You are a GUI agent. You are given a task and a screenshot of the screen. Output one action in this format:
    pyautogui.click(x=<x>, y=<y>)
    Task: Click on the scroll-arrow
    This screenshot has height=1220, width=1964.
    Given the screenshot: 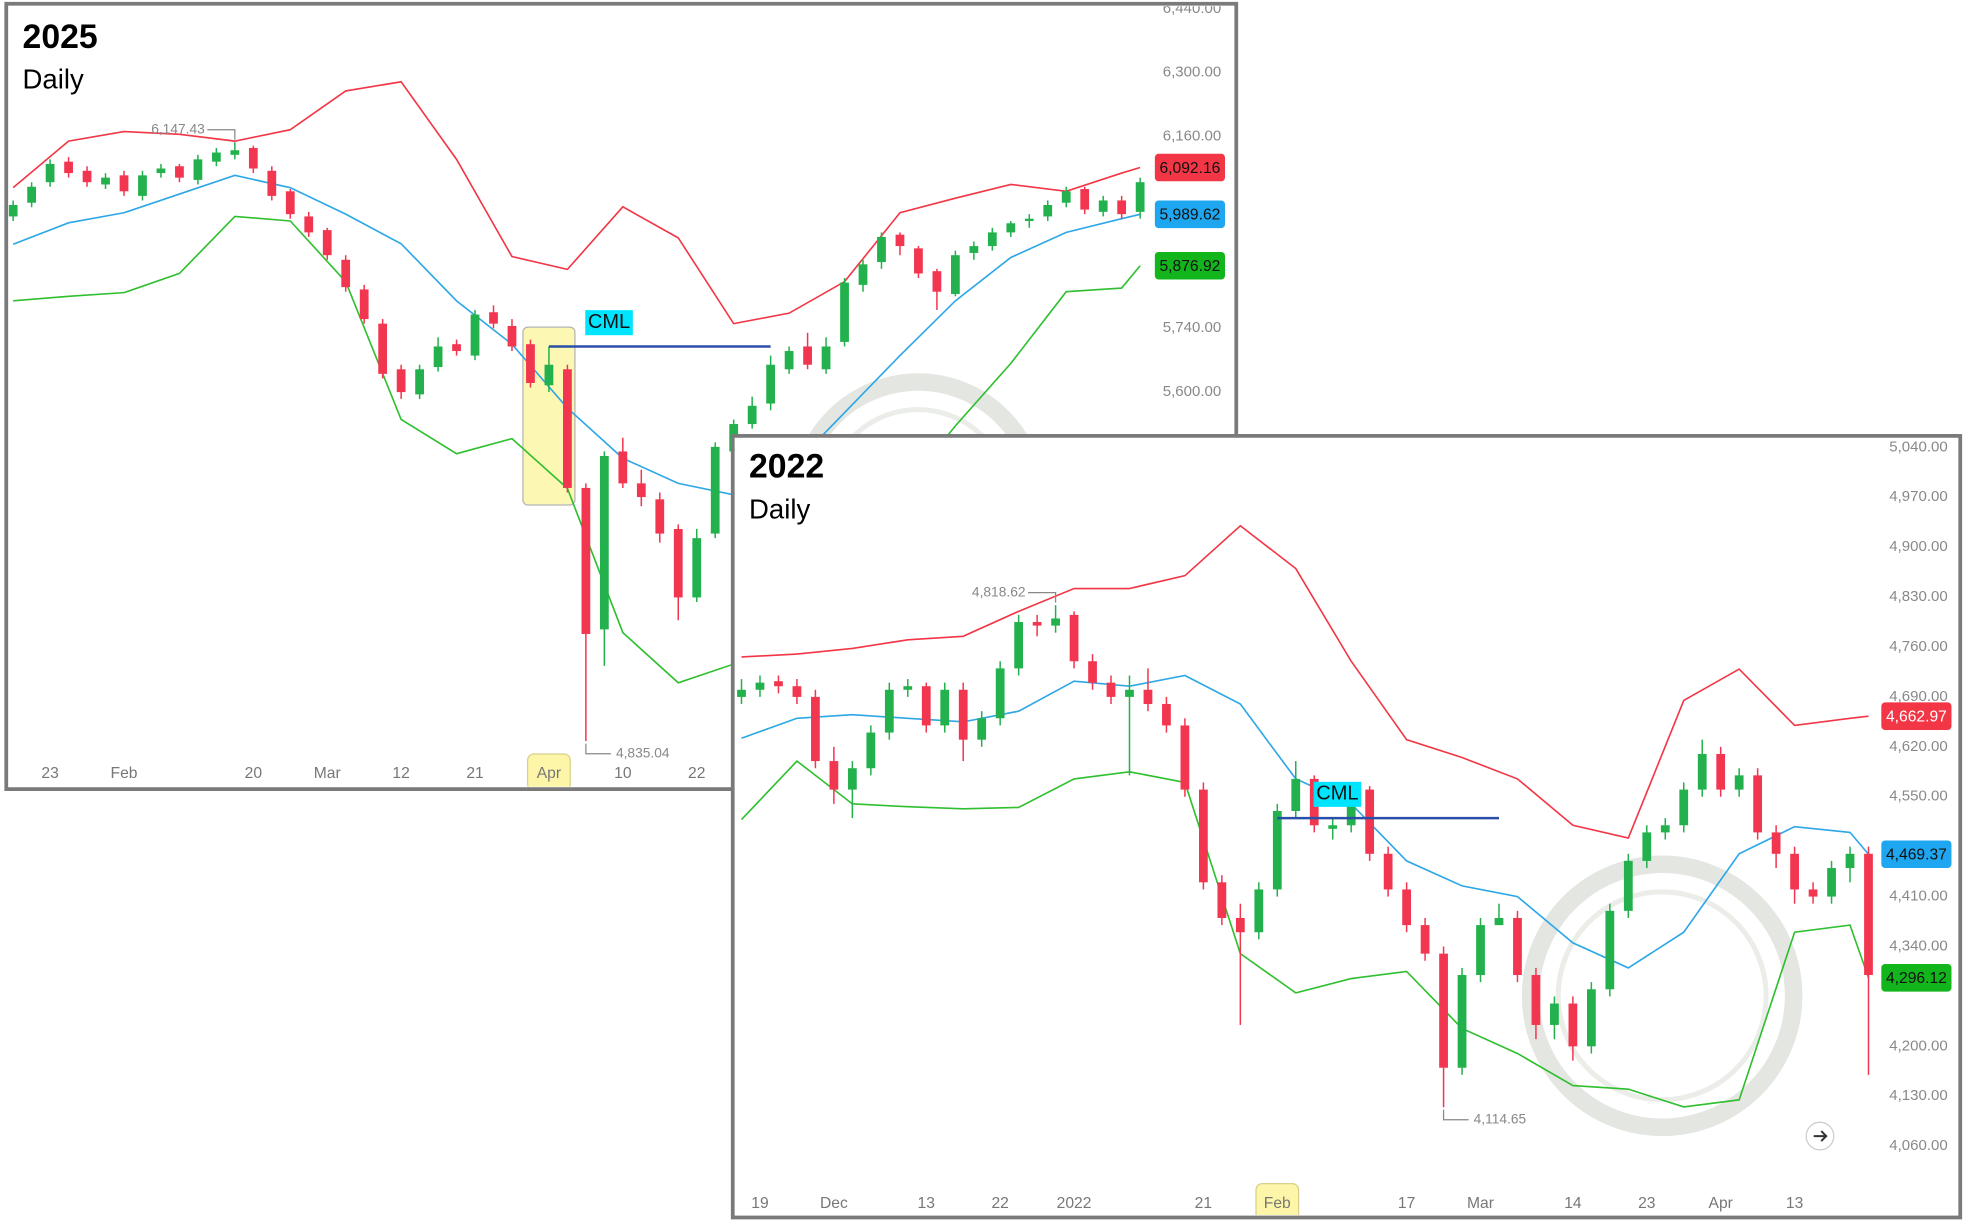 What is the action you would take?
    pyautogui.click(x=1820, y=1136)
    